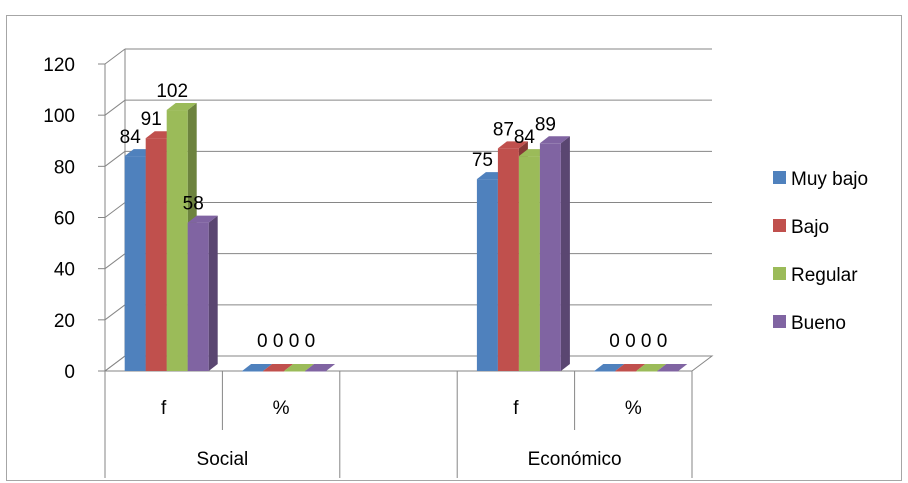  I want to click on data-label: 91, so click(151, 119).